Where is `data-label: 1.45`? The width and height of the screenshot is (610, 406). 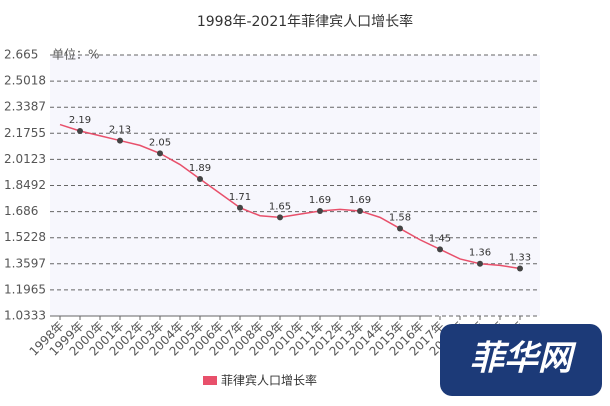
data-label: 1.45 is located at coordinates (440, 238).